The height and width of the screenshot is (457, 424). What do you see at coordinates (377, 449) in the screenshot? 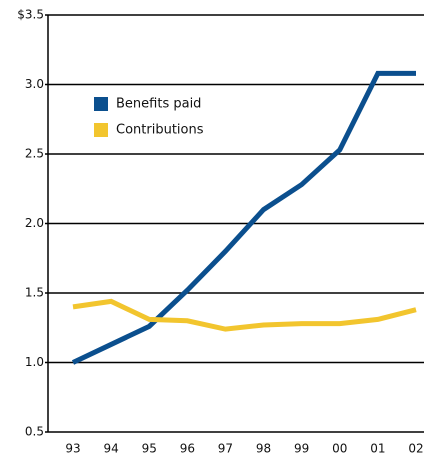
I see `x-tick-label: 01` at bounding box center [377, 449].